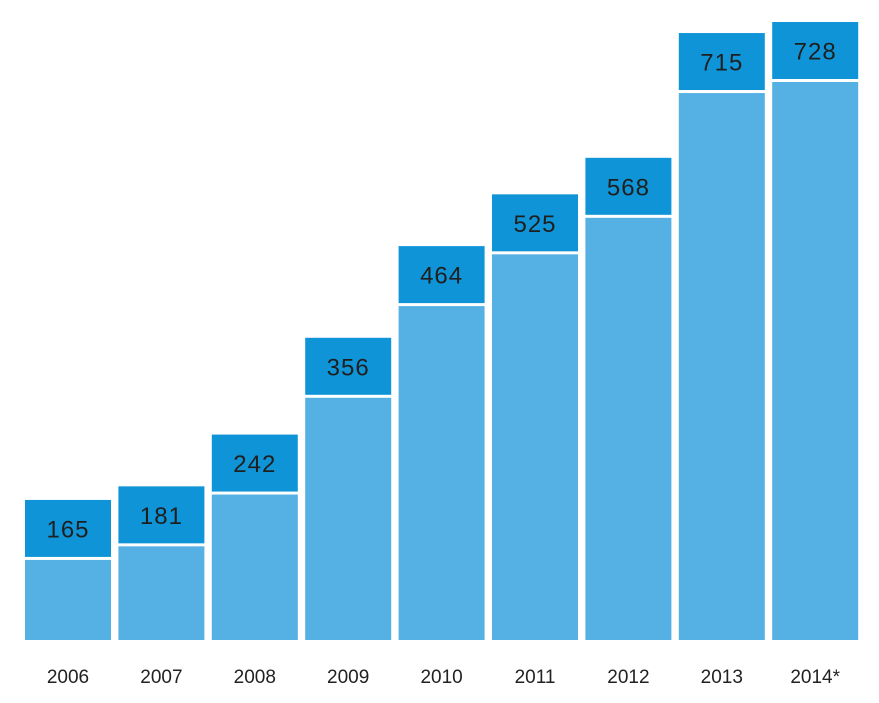  I want to click on x-tick-label: 2006, so click(68, 677).